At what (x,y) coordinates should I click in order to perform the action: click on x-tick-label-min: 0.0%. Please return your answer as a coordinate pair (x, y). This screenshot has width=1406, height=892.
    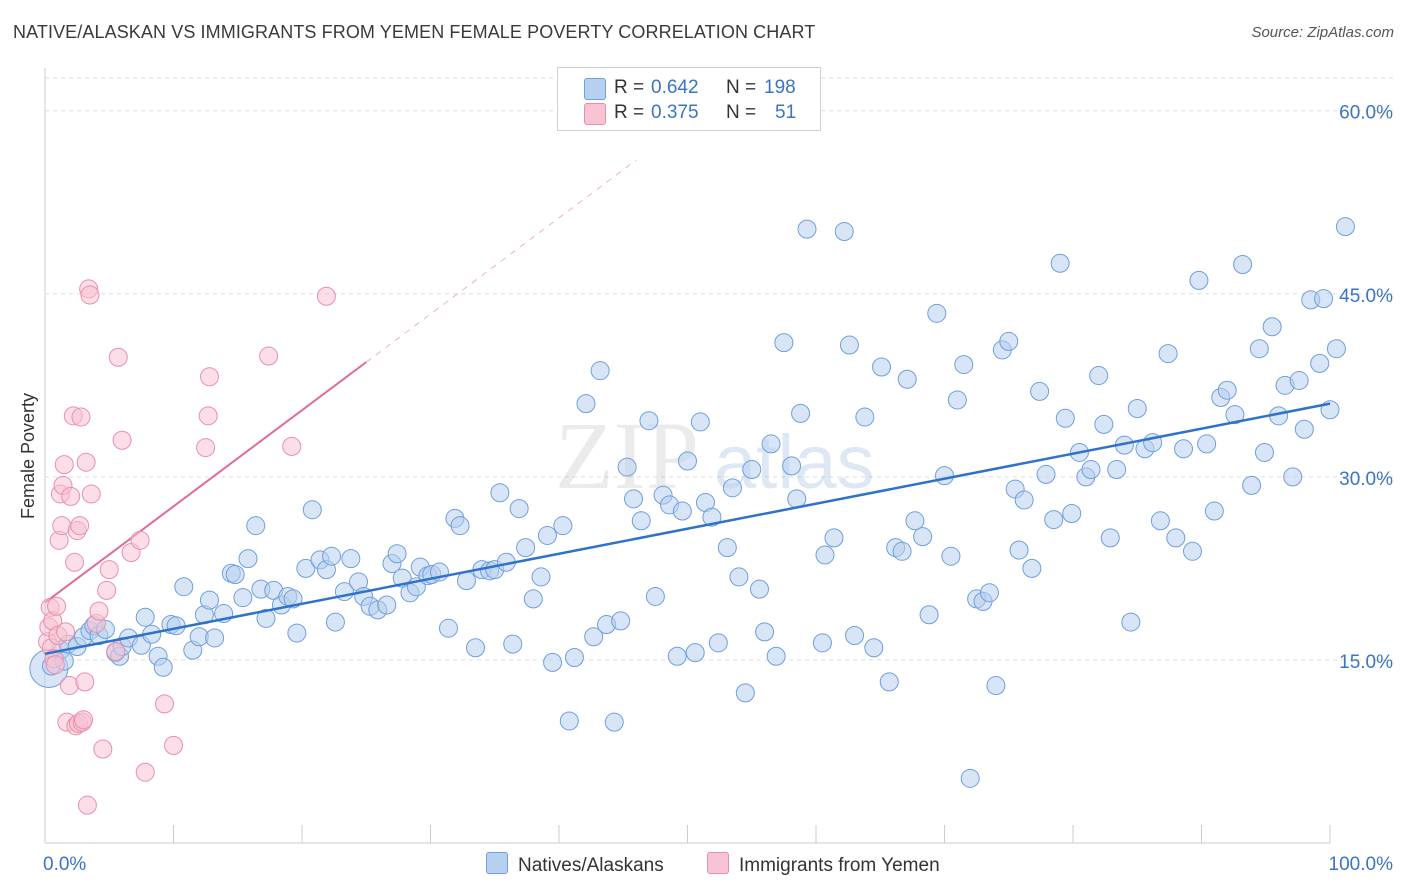
    Looking at the image, I should click on (64, 864).